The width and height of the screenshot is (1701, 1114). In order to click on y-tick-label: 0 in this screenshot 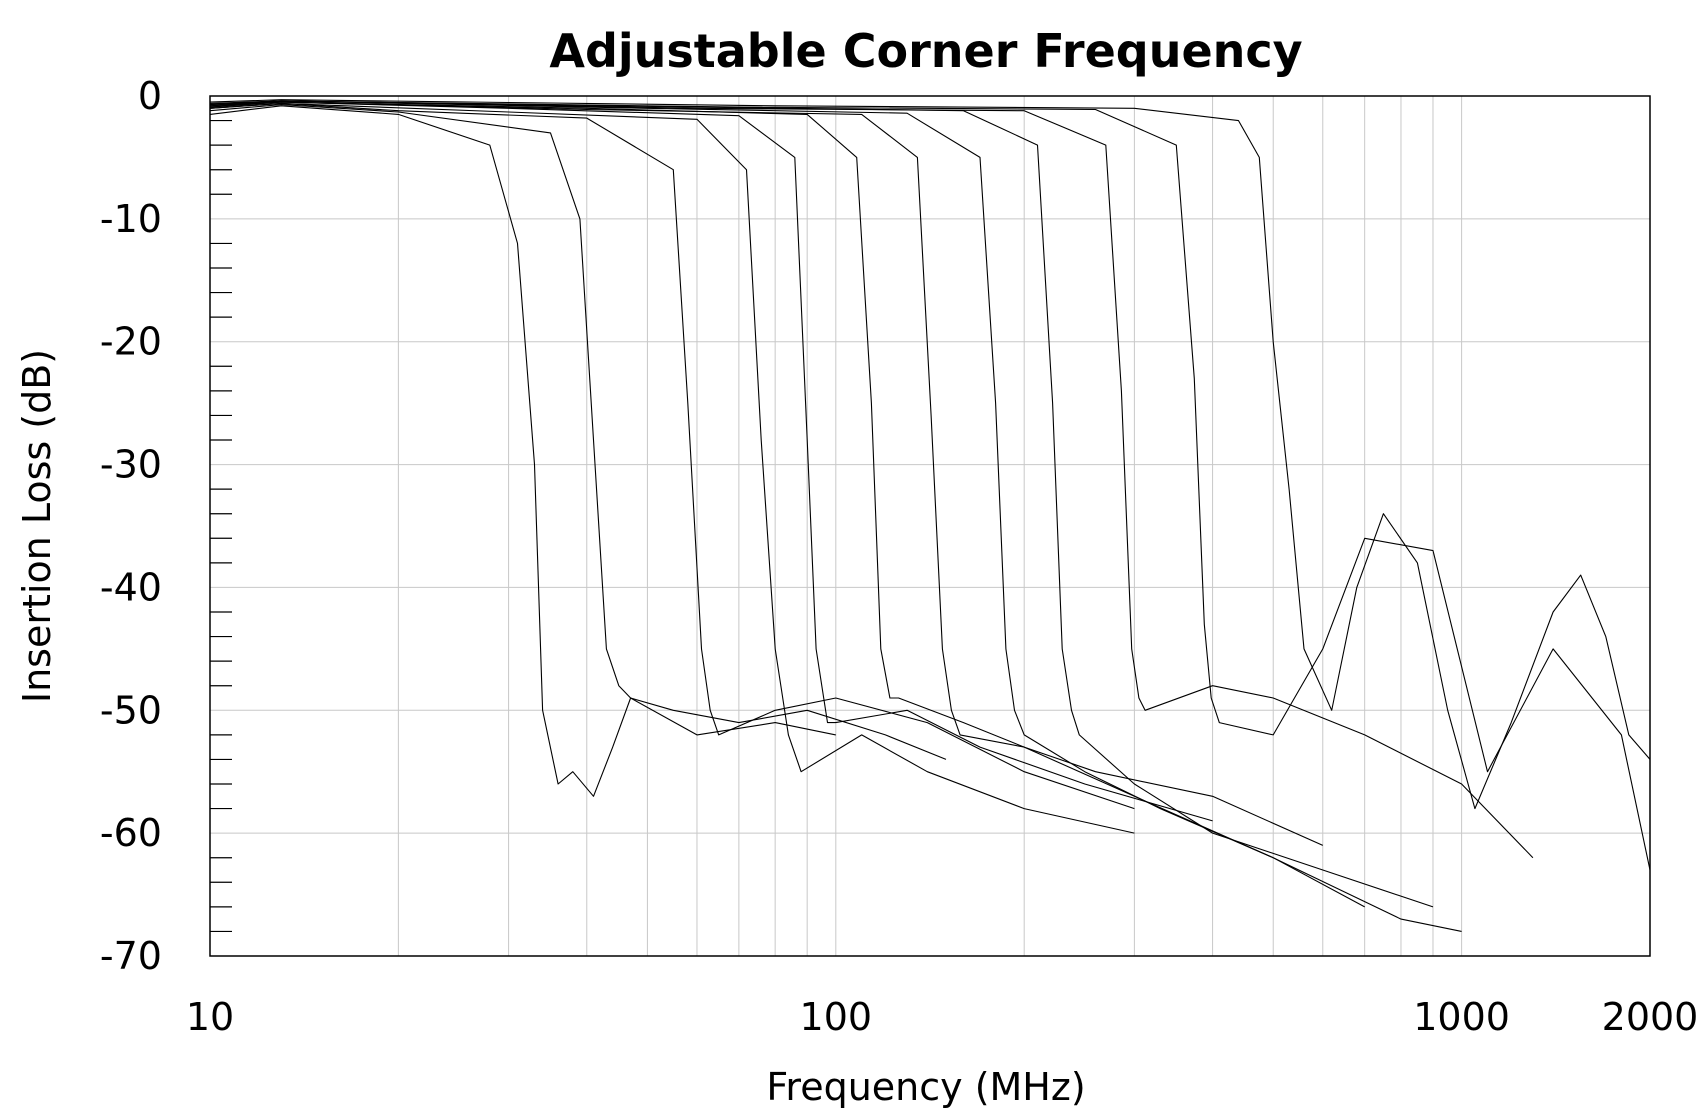, I will do `click(150, 96)`.